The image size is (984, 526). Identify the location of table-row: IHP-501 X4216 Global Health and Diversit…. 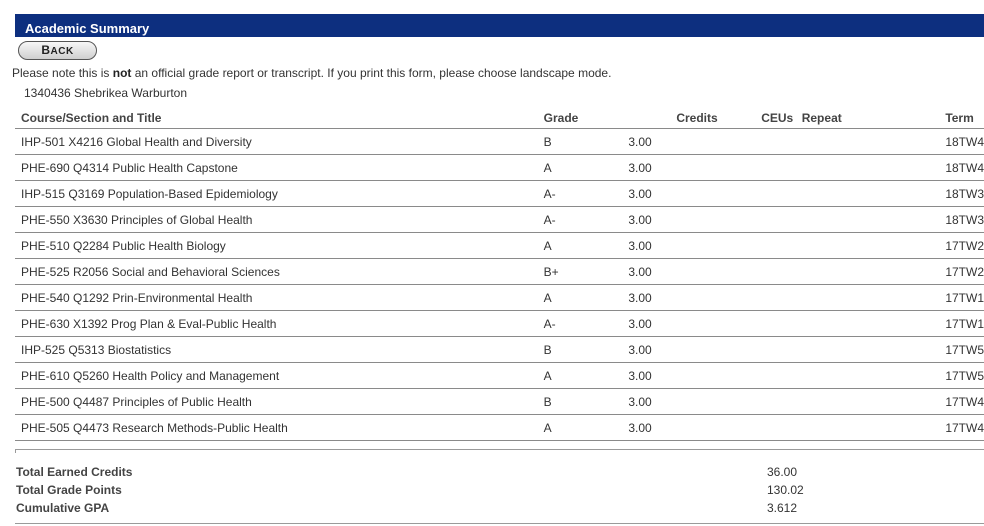
(499, 140).